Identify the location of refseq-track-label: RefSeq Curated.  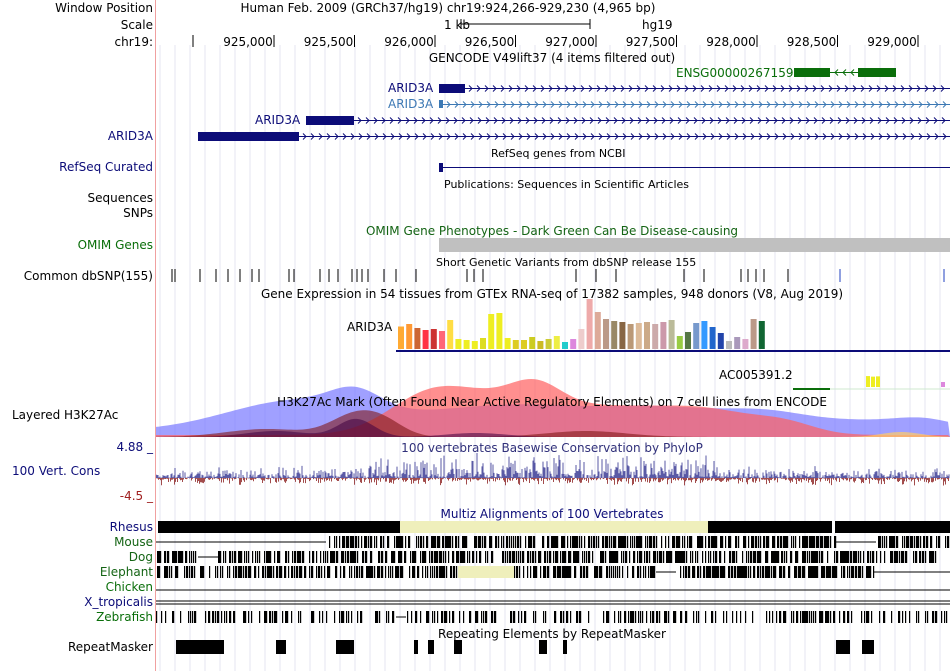
(106, 167).